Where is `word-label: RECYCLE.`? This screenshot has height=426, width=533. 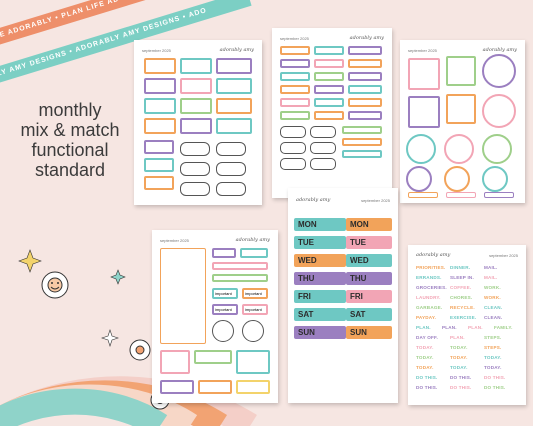
word-label: RECYCLE. is located at coordinates (462, 307).